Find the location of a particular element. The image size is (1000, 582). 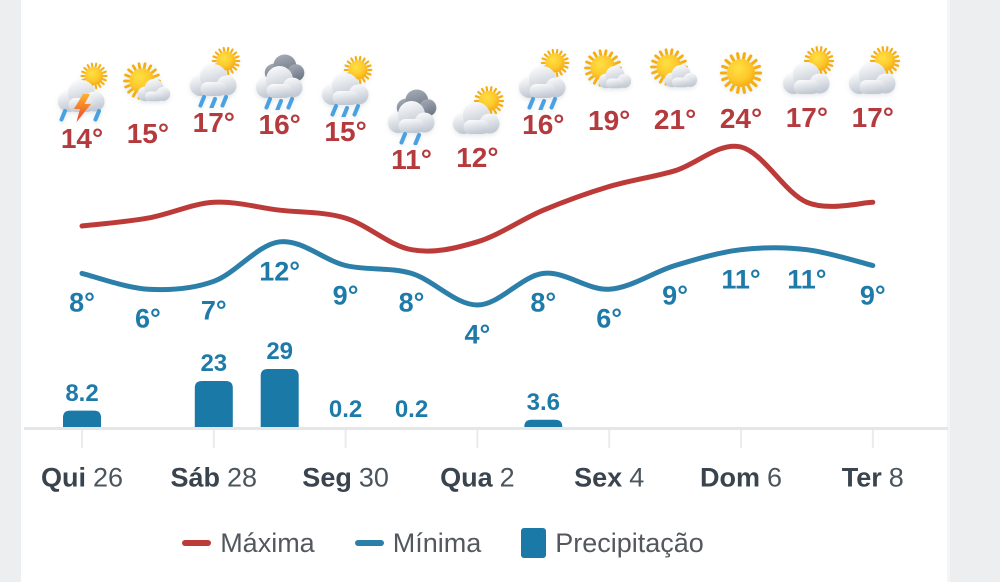

legend-label-precipitacao: Precipitação is located at coordinates (629, 542).